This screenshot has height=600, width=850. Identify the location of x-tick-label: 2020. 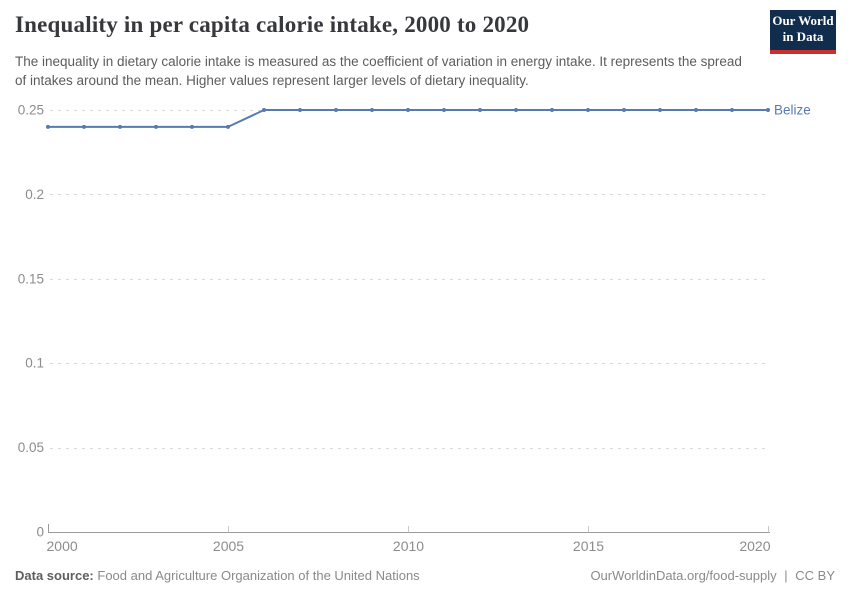
(754, 546).